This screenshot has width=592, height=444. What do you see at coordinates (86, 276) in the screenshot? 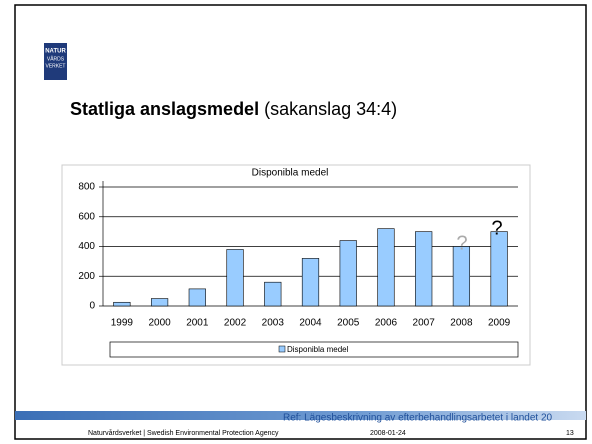
I see `y-tick-label: 200` at bounding box center [86, 276].